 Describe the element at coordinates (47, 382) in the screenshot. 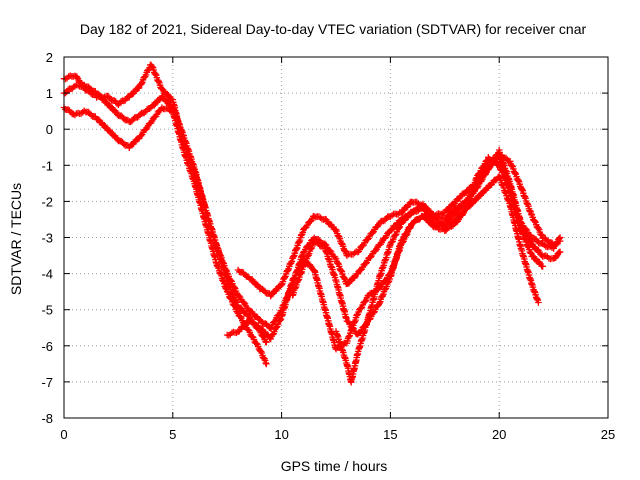

I see `y-tick-label: -7` at that location.